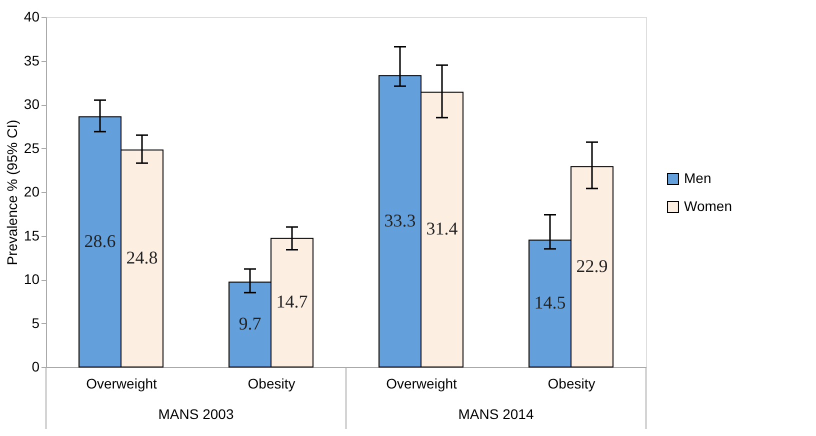  Describe the element at coordinates (32, 192) in the screenshot. I see `y-tick-label: 20` at that location.